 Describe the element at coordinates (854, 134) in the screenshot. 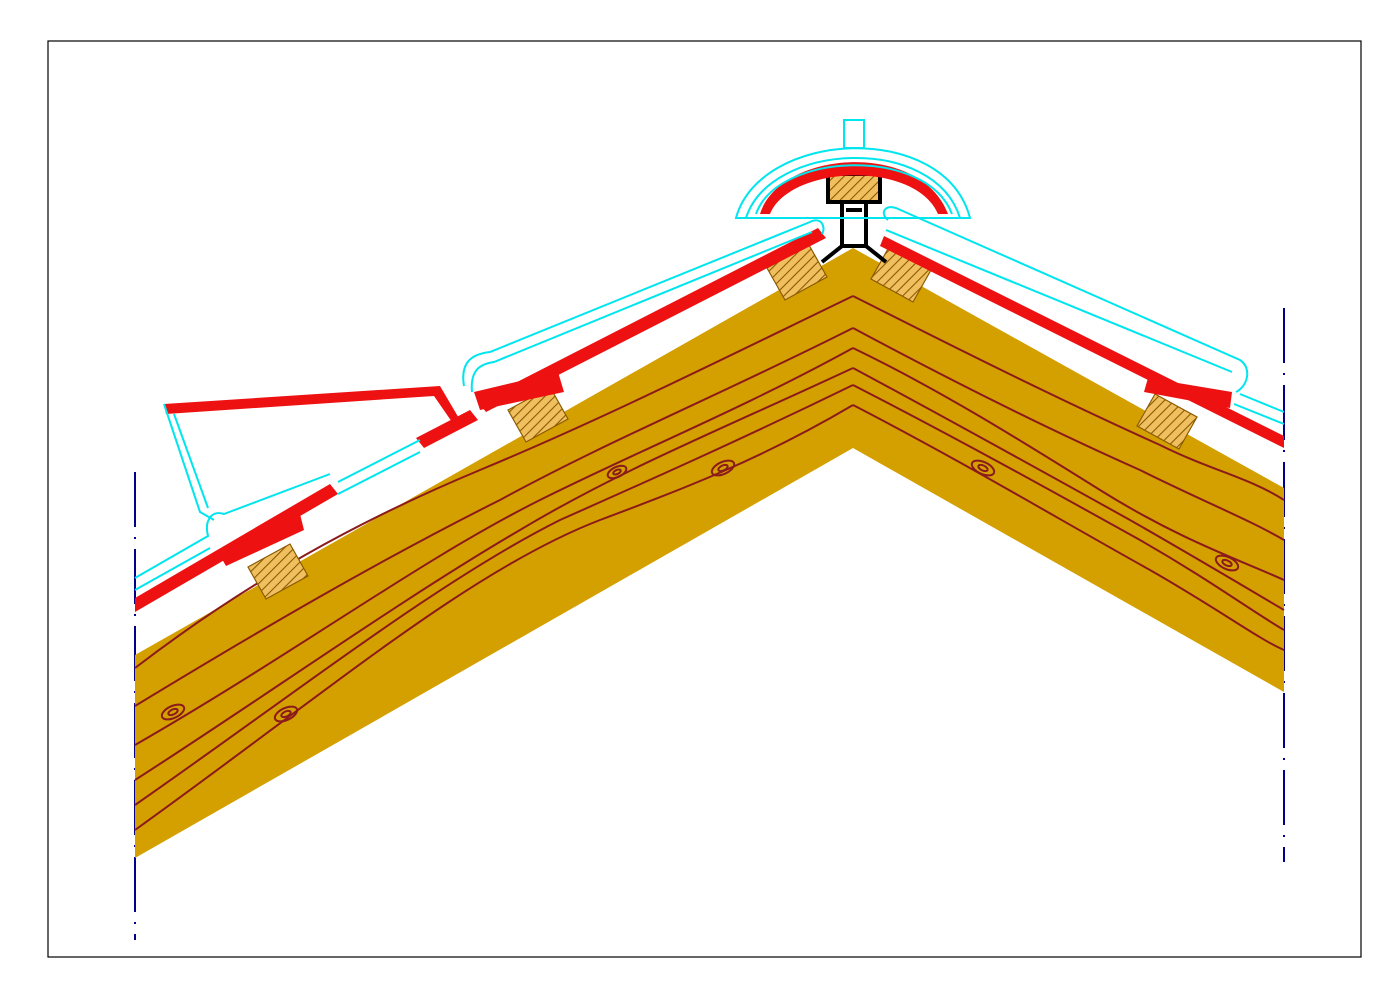

I see `ridge-clip` at that location.